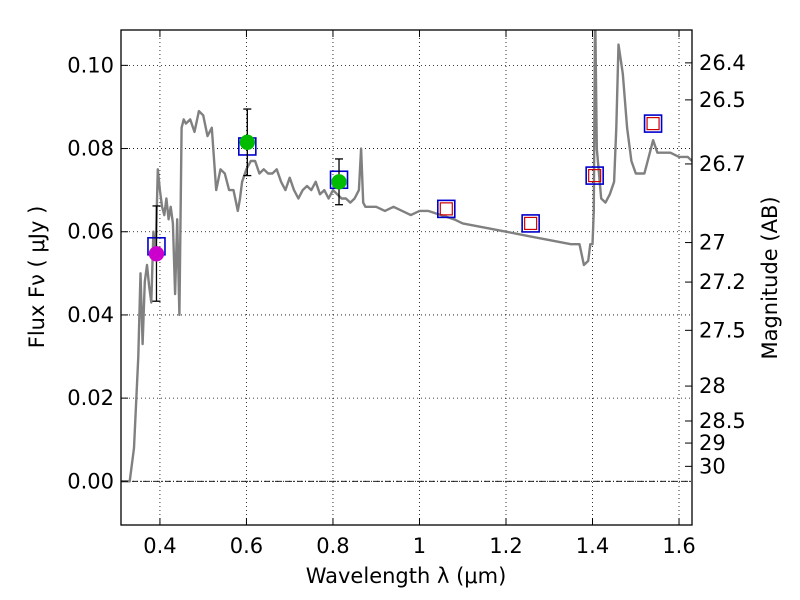  Describe the element at coordinates (712, 243) in the screenshot. I see `magnitude-tick-label: 27` at that location.